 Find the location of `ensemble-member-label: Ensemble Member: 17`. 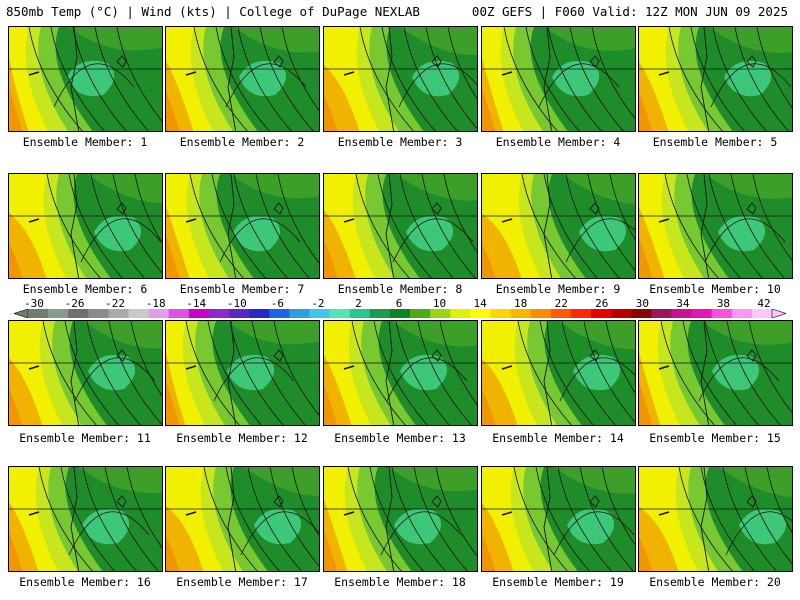

ensemble-member-label: Ensemble Member: 17 is located at coordinates (242, 582).